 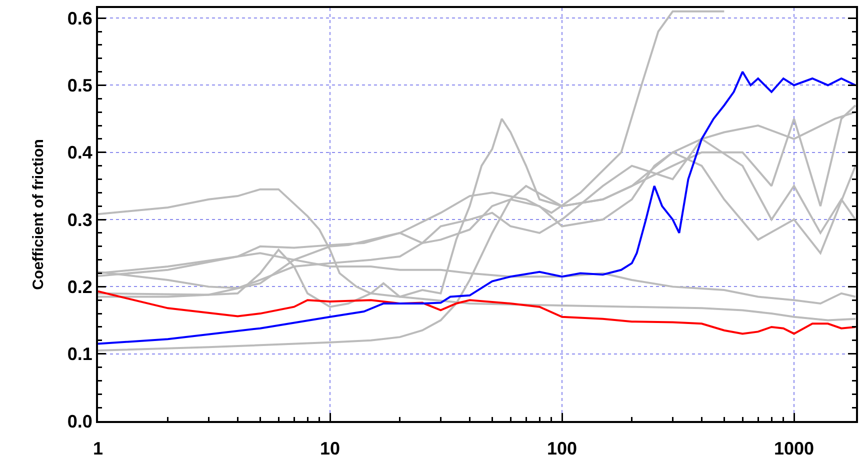 What do you see at coordinates (98, 448) in the screenshot?
I see `x-tick-label: 1` at bounding box center [98, 448].